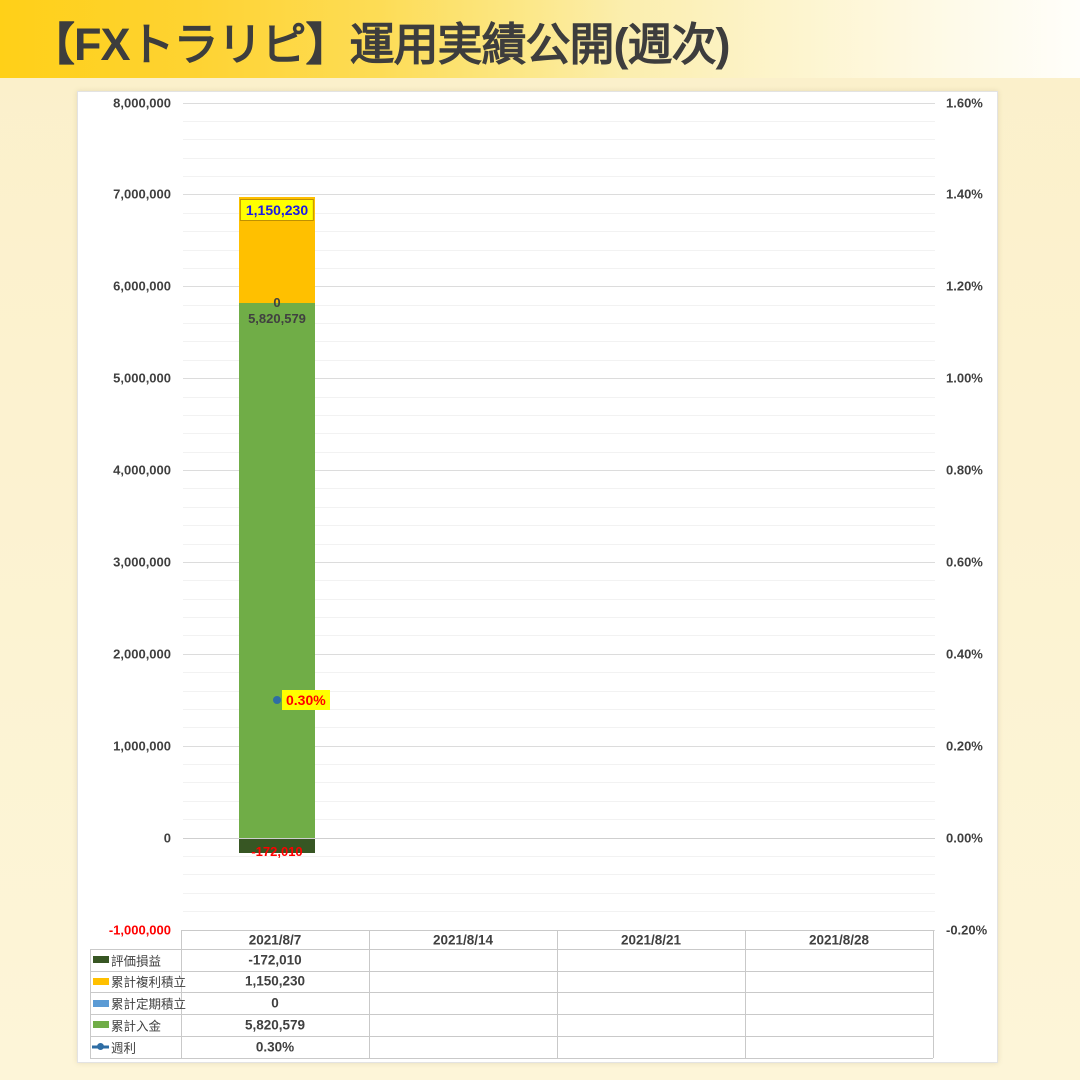 The image size is (1080, 1080). I want to click on legend-series-name: 累計複利積立, so click(149, 982).